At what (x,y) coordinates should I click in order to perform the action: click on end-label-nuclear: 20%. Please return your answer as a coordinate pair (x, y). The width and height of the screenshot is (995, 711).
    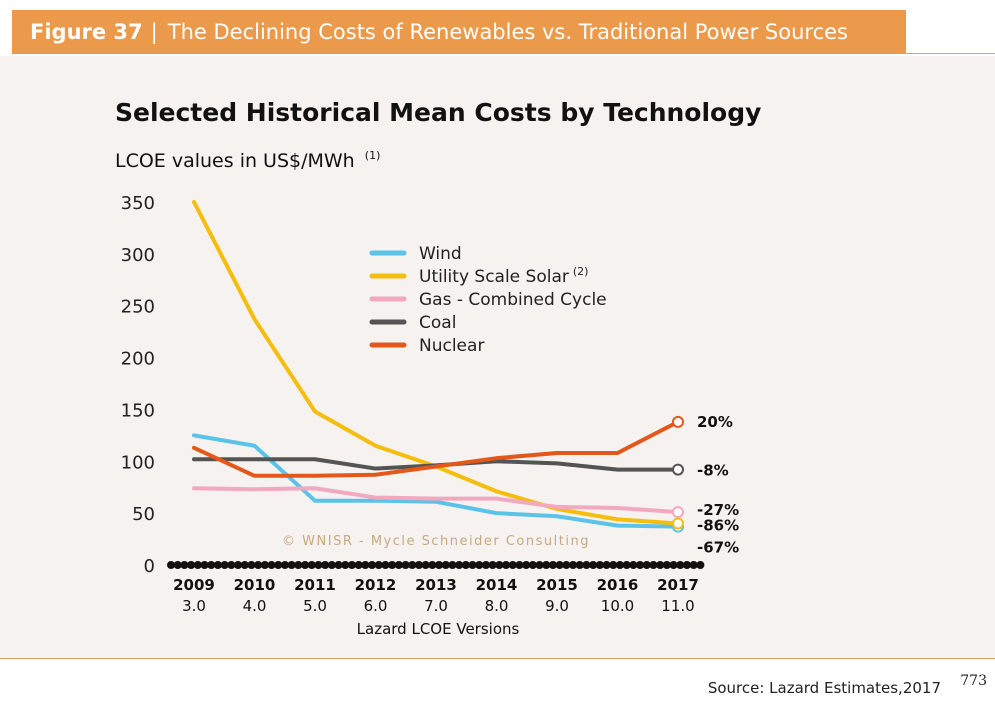
    Looking at the image, I should click on (715, 422).